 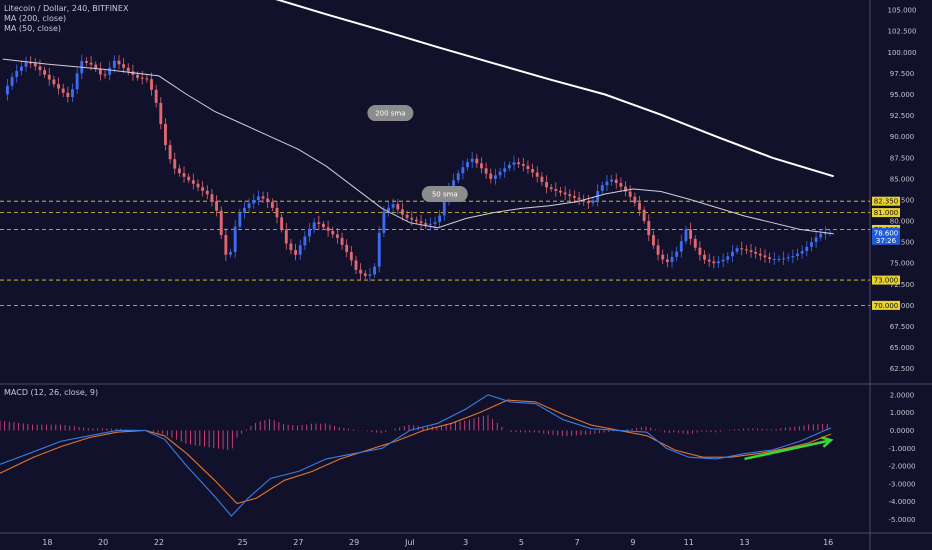 I want to click on trend-arrow-shaft, so click(x=788, y=450).